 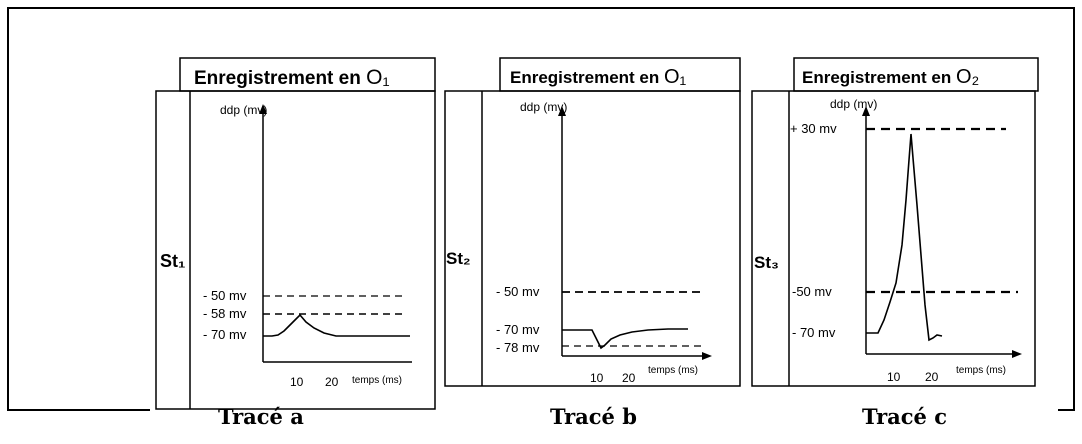 What do you see at coordinates (225, 295) in the screenshot?
I see `panel-a-level-label-1: - 50 mv` at bounding box center [225, 295].